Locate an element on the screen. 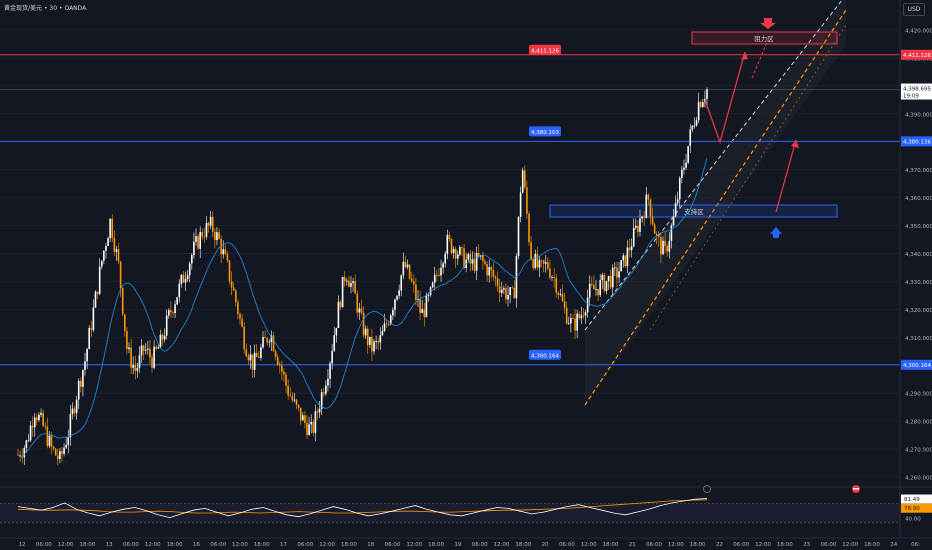 Image resolution: width=932 pixels, height=550 pixels. price-level-tag-text: 4,380.136 is located at coordinates (917, 142).